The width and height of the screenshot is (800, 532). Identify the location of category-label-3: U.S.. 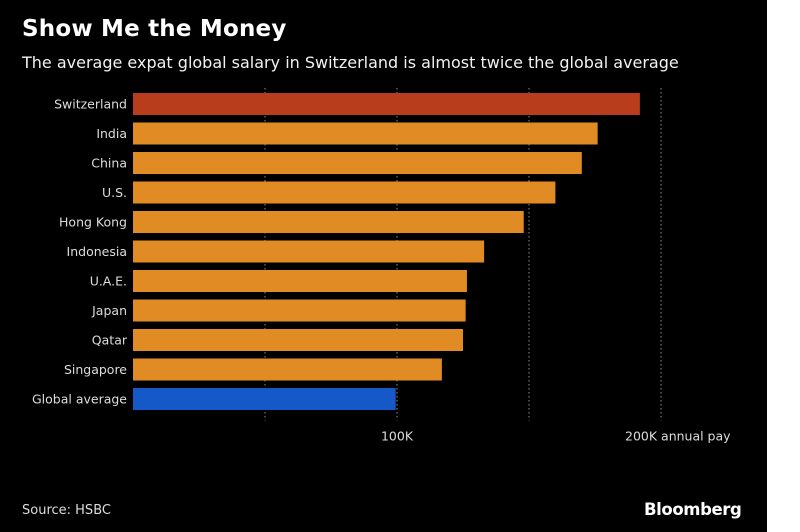
(114, 192).